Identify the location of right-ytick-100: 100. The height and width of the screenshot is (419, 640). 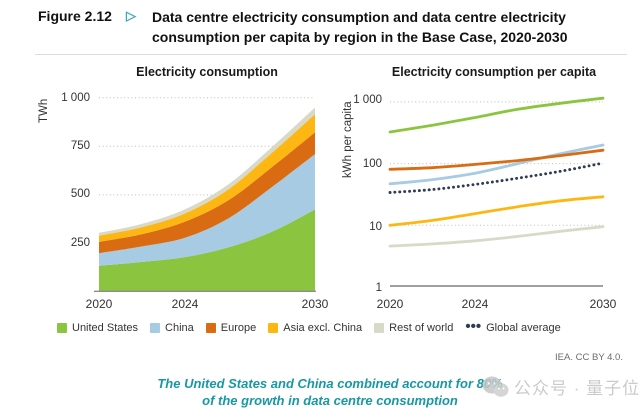
(372, 164).